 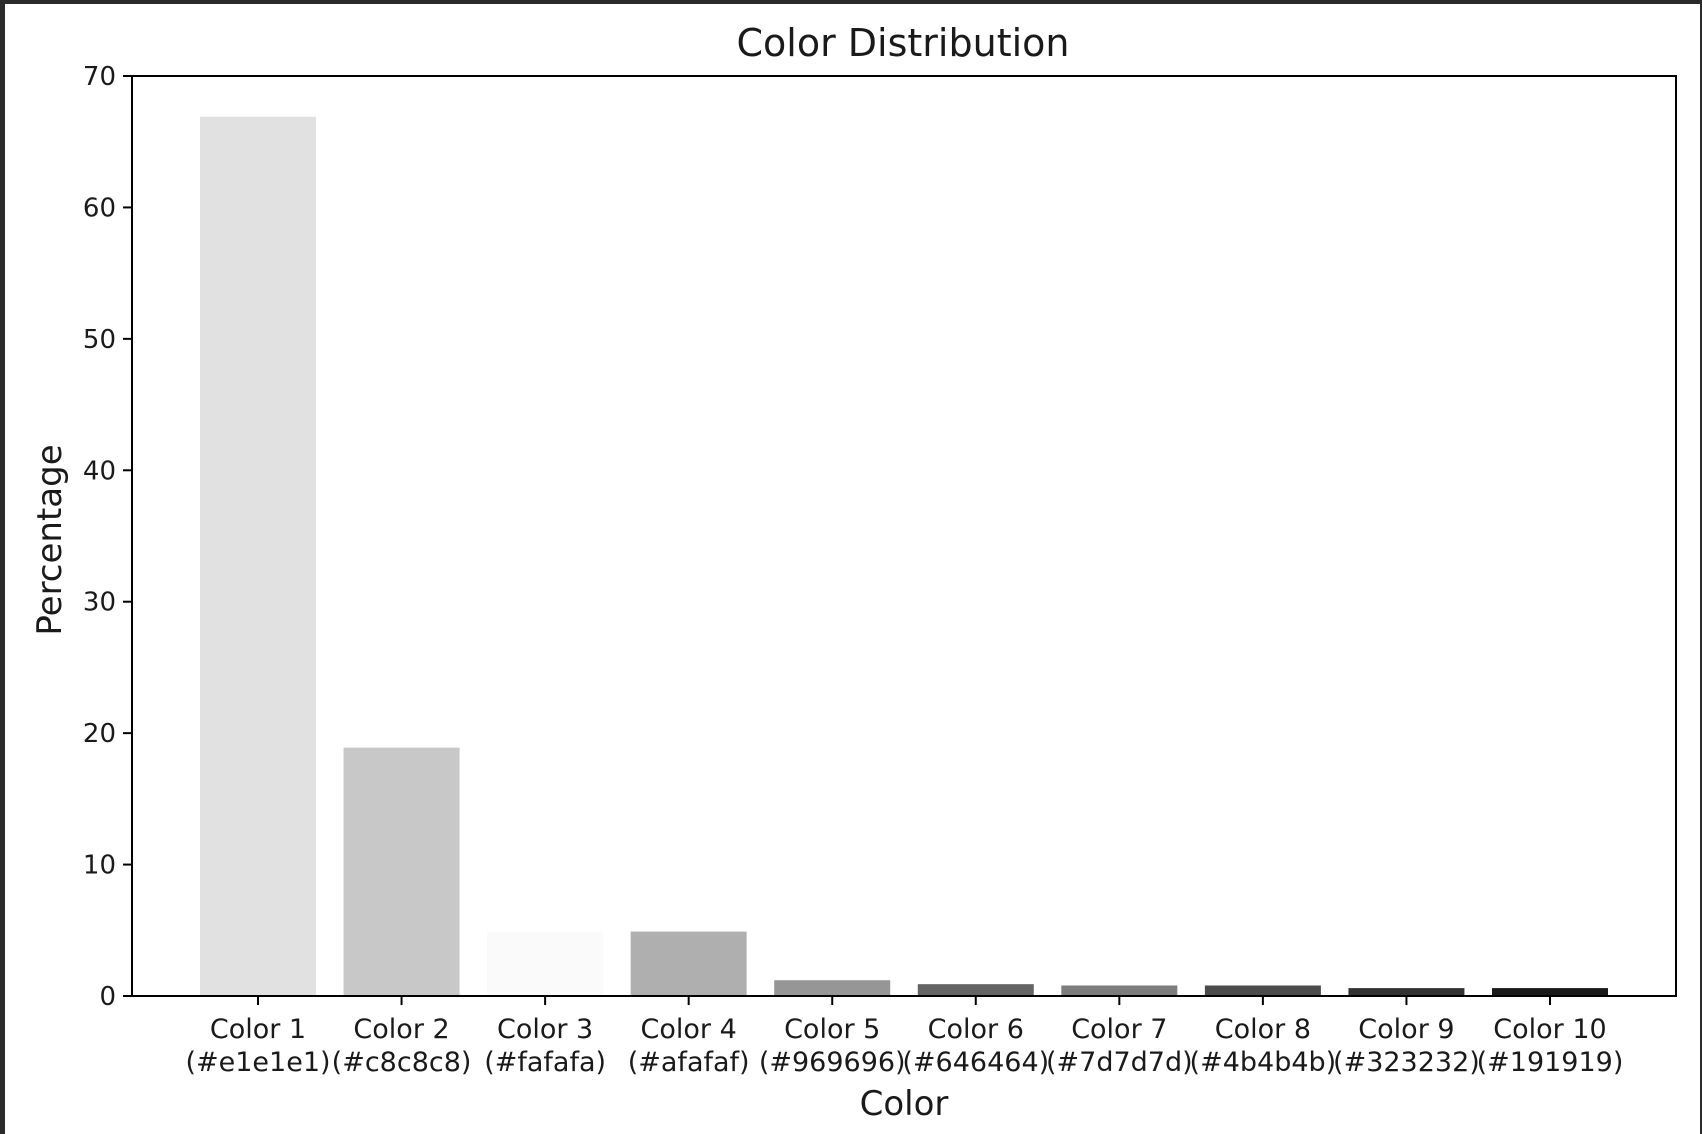 I want to click on x-tick-hex-label: (#4b4b4b), so click(x=1263, y=1062).